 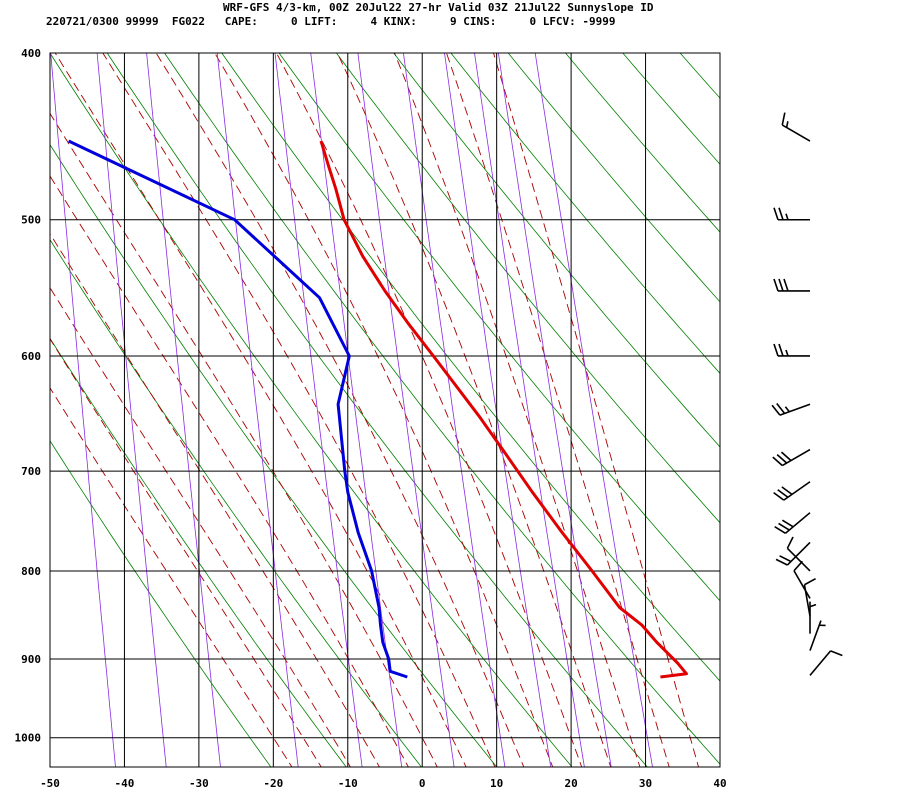 What do you see at coordinates (28, 738) in the screenshot?
I see `pressure-tick-label: 1000` at bounding box center [28, 738].